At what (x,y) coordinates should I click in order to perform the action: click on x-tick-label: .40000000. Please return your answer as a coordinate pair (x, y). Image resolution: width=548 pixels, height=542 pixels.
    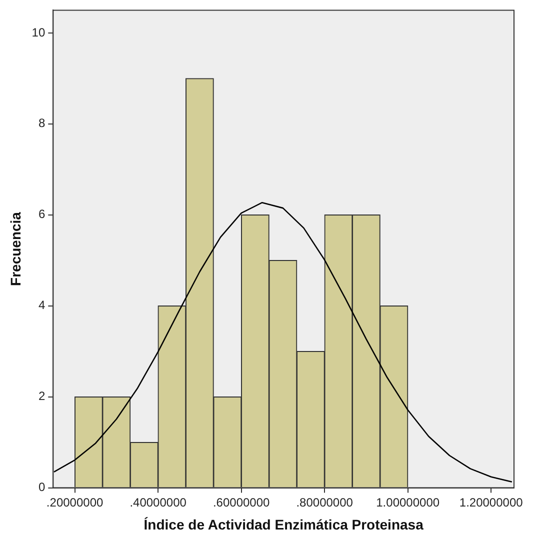
    Looking at the image, I should click on (158, 502).